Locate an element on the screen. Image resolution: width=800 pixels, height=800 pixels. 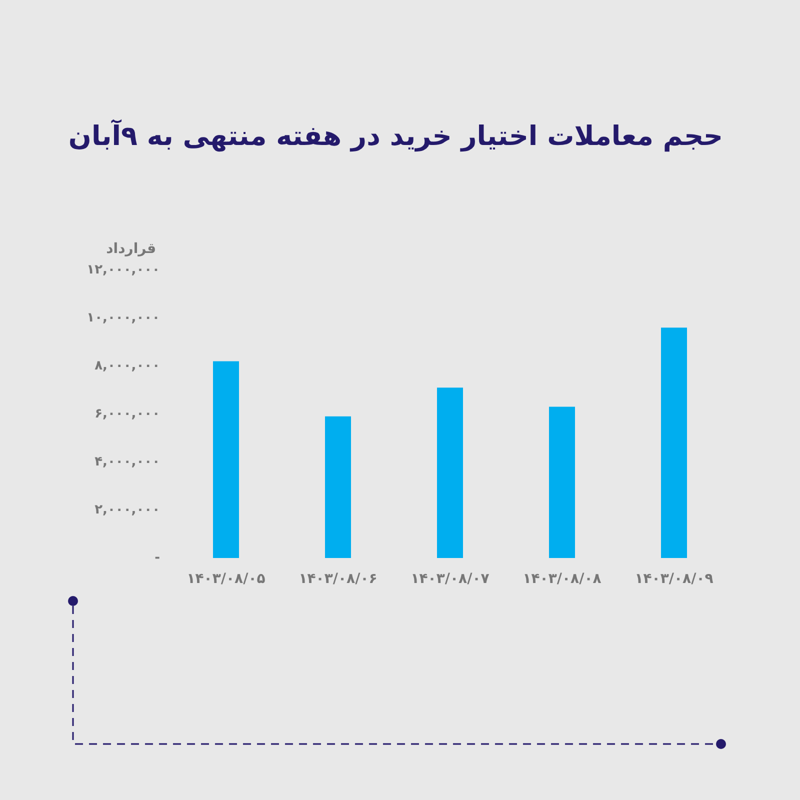
x-tick-label: ۱۴۰۳/۰۸/۰۶ is located at coordinates (338, 579).